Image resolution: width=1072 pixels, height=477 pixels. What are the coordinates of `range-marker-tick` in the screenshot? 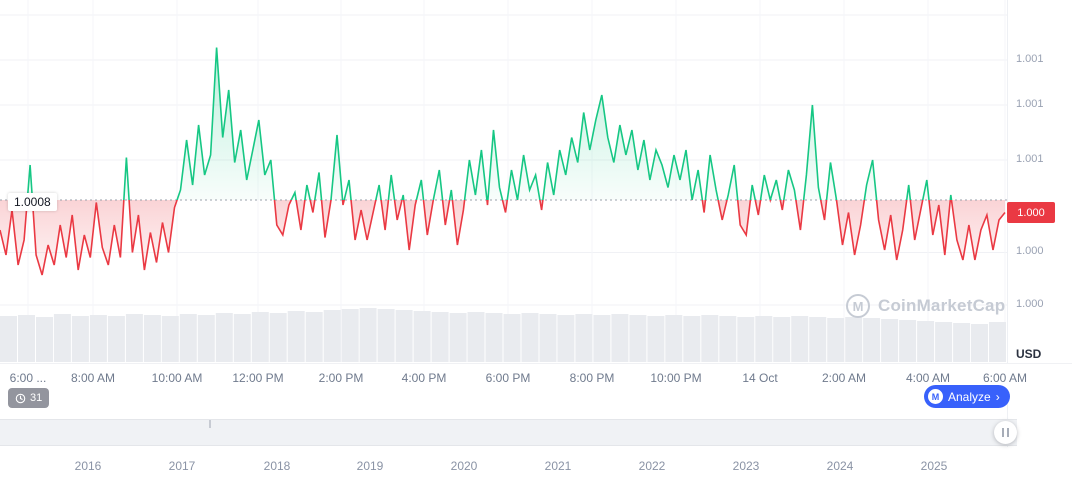 It's located at (210, 424).